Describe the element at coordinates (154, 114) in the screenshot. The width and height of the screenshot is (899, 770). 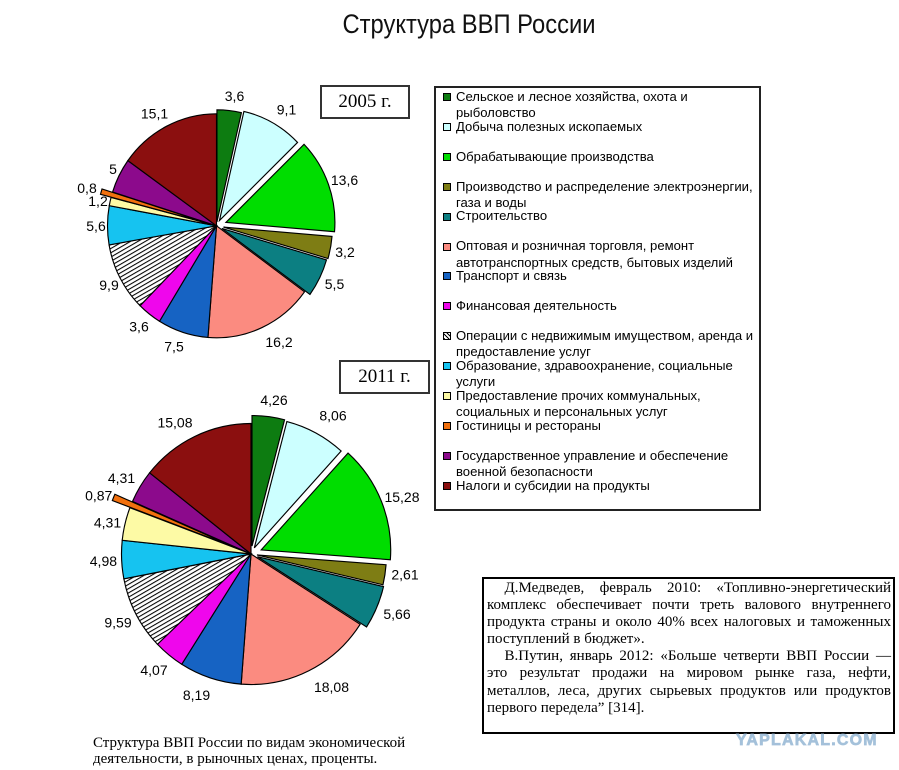
I see `svg-text: 15,1` at that location.